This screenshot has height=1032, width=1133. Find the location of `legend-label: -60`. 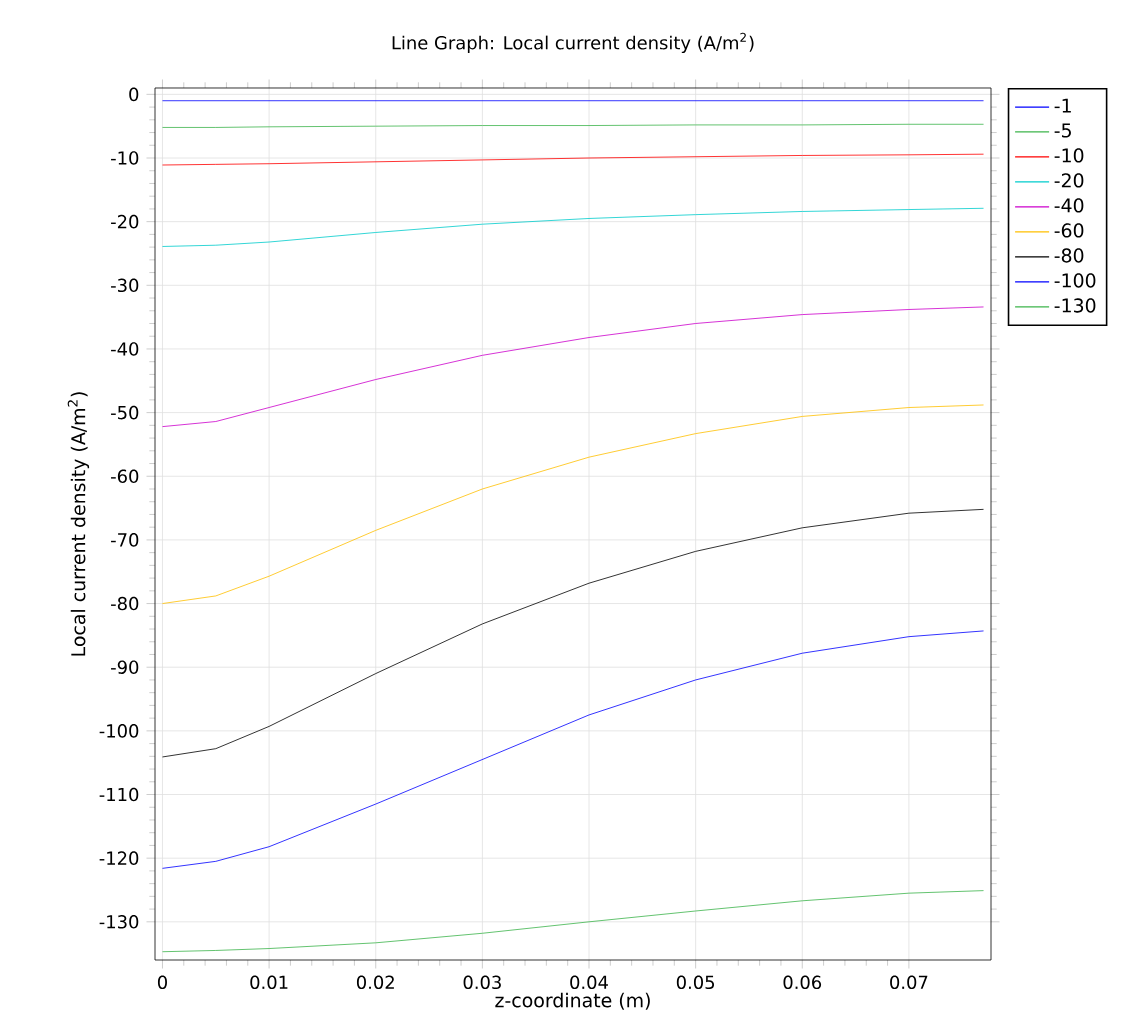

legend-label: -60 is located at coordinates (1069, 230).